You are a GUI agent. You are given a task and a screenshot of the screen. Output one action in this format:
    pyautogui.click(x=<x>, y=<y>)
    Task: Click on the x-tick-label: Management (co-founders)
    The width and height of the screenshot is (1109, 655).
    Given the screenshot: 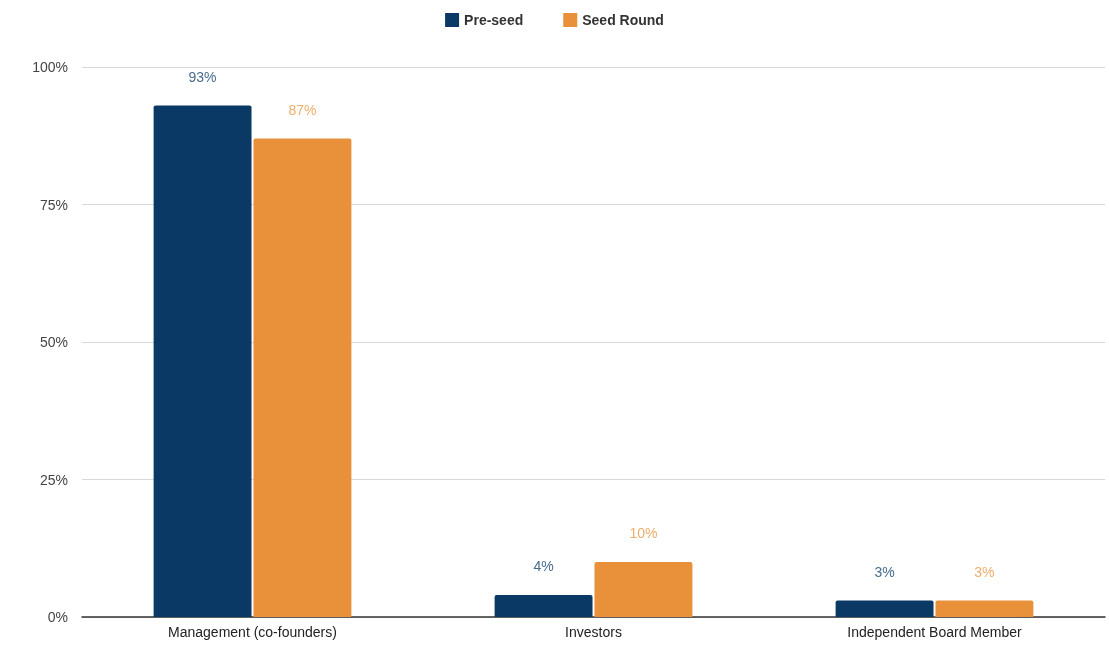 What is the action you would take?
    pyautogui.click(x=252, y=632)
    